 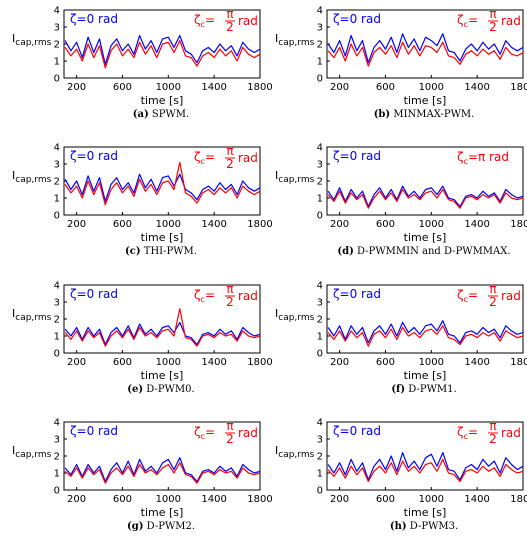 I want to click on panel-caption-text: D-PWM3., so click(x=433, y=526).